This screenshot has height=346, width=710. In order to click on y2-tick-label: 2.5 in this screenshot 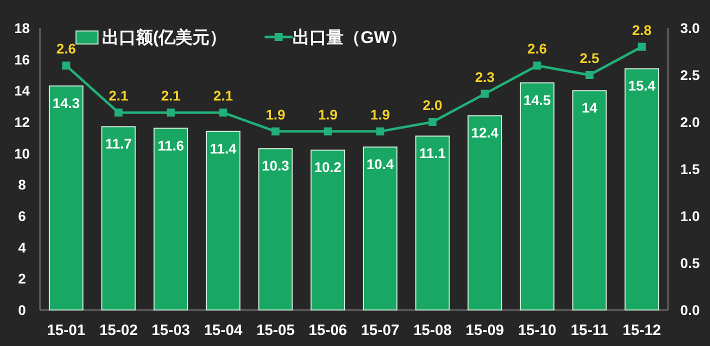, I will do `click(690, 75)`.